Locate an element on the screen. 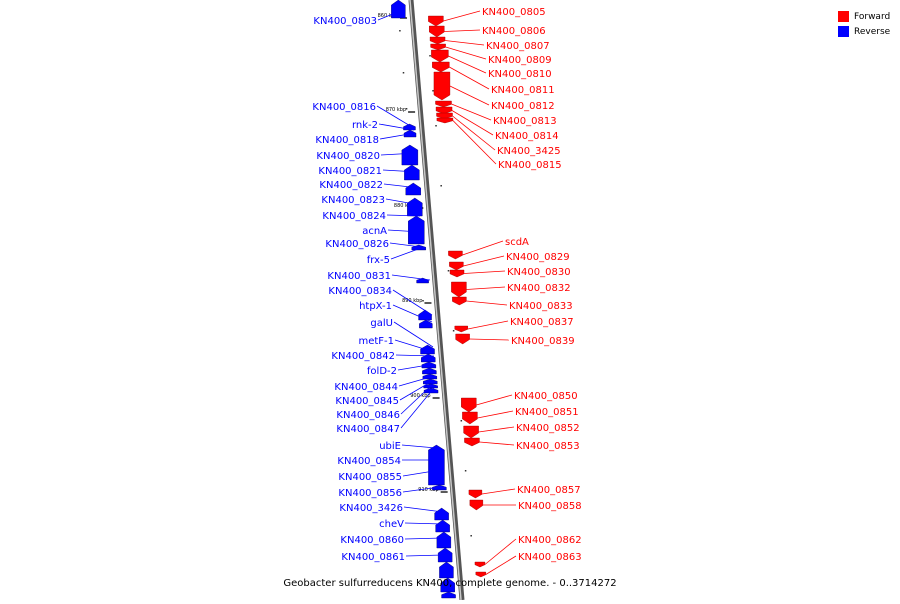 The height and width of the screenshot is (604, 900). reverse-gene-label: KN400_0861 is located at coordinates (373, 557).